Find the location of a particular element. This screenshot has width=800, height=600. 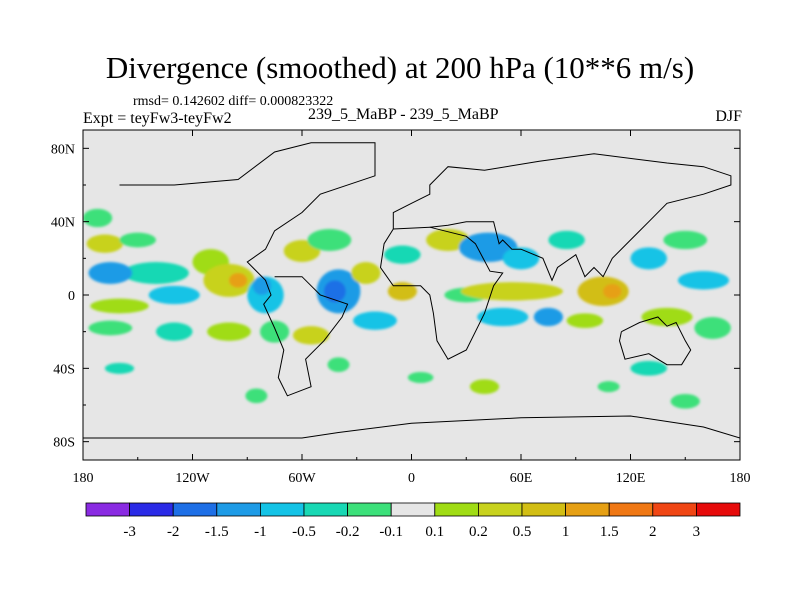

run-names-label: 239_5_MaBP - 239_5_MaBP is located at coordinates (403, 114).